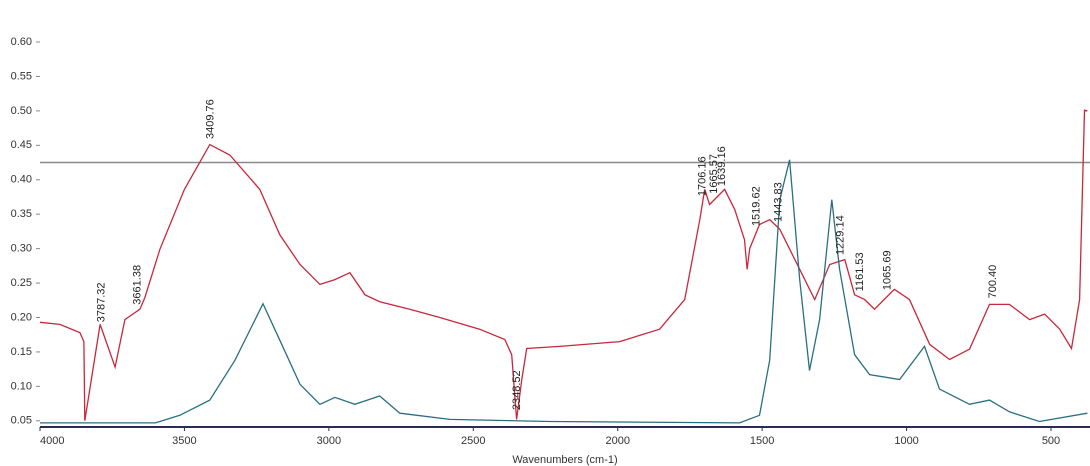  Describe the element at coordinates (993, 282) in the screenshot. I see `peak-label: 700.40` at that location.